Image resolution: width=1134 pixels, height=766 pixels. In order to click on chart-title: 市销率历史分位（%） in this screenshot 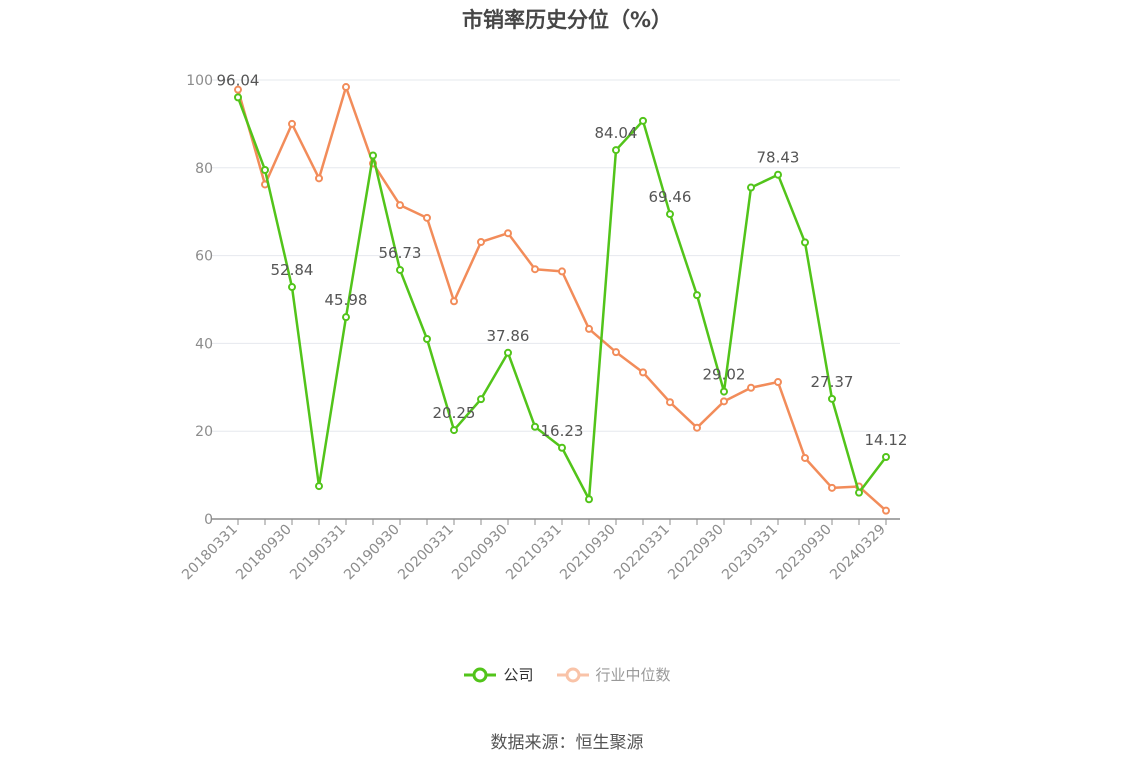, I will do `click(567, 20)`.